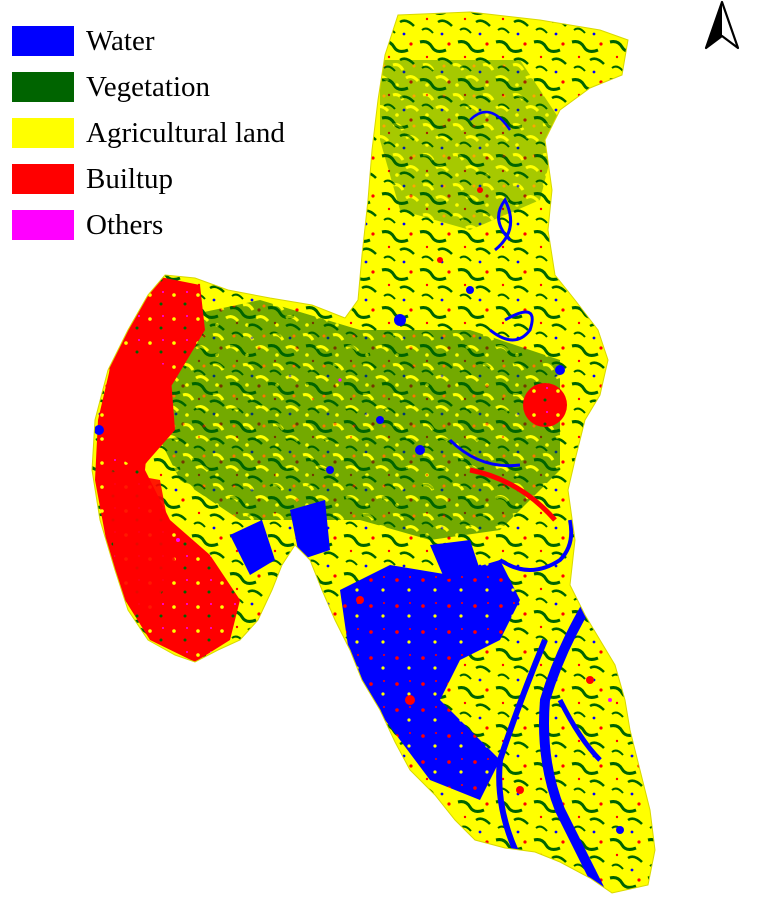  What do you see at coordinates (125, 224) in the screenshot?
I see `legend-label: Others` at bounding box center [125, 224].